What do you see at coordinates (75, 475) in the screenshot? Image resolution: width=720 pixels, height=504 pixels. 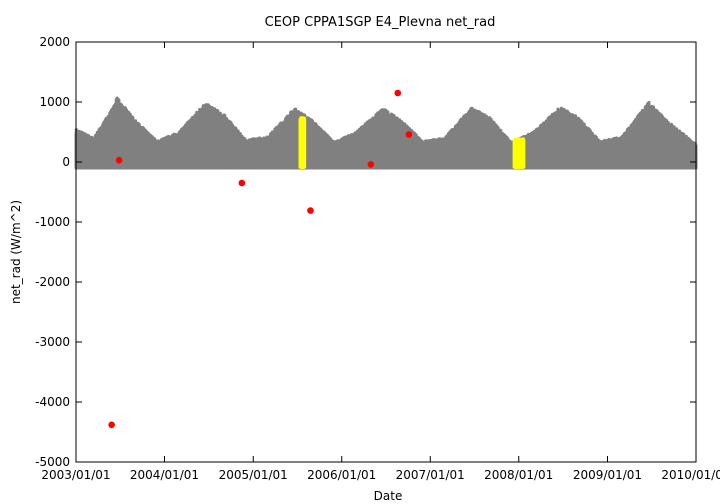 I see `x-tick-label: 2003/01/01` at bounding box center [75, 475].